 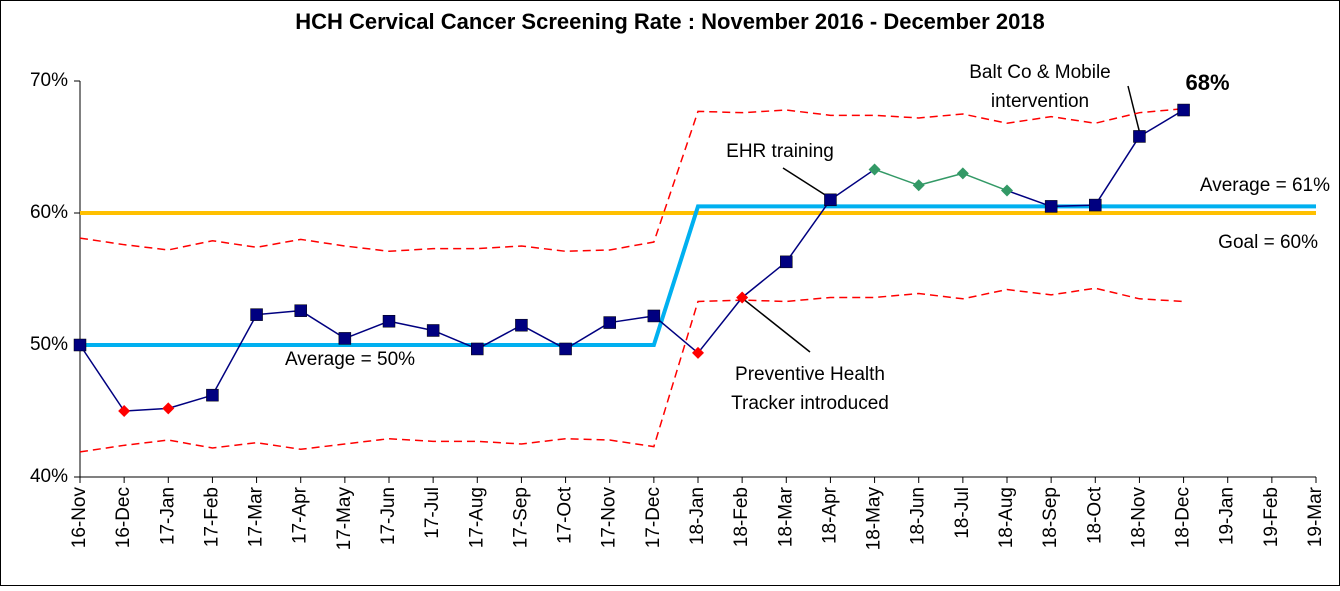 What do you see at coordinates (350, 359) in the screenshot?
I see `annotation: Average = 50%` at bounding box center [350, 359].